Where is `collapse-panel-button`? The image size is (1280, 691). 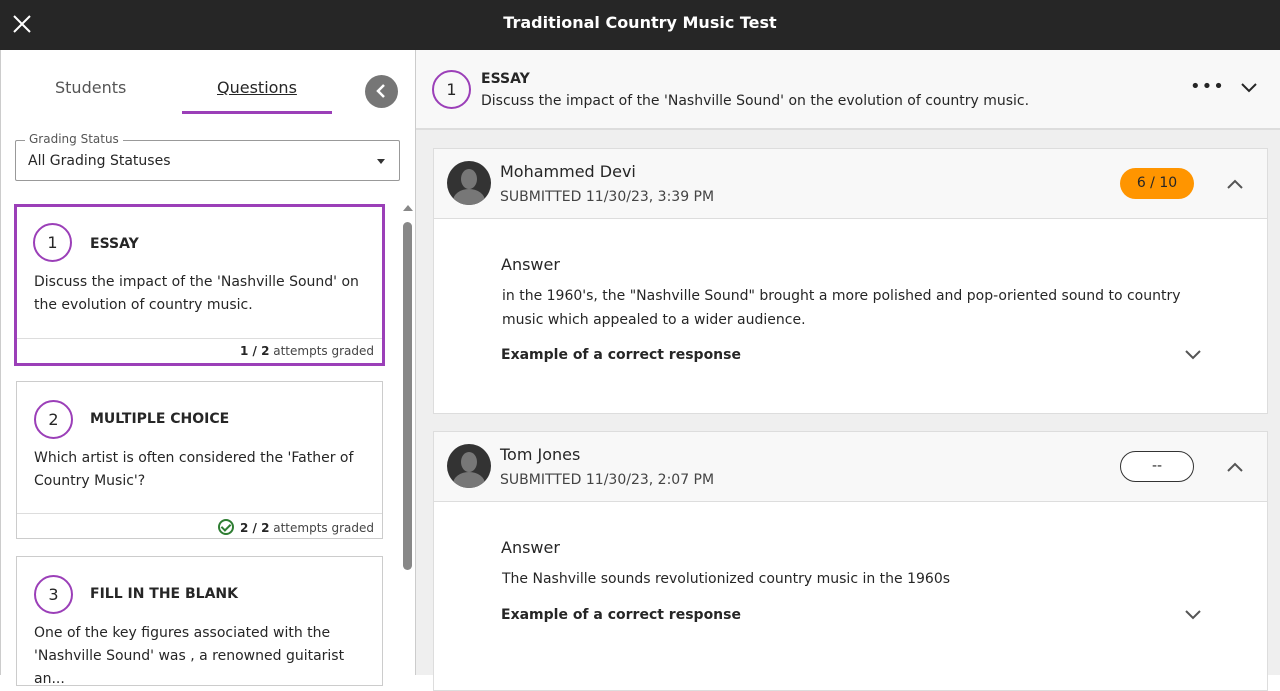 collapse-panel-button is located at coordinates (381, 91).